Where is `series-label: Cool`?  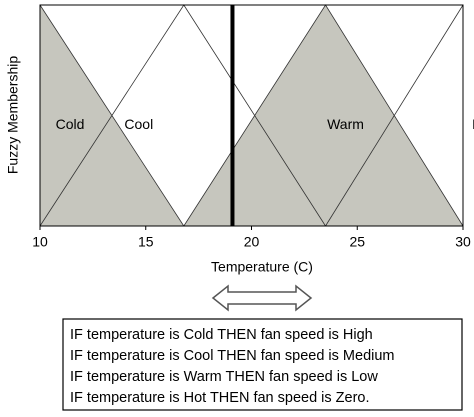 series-label: Cool is located at coordinates (138, 124).